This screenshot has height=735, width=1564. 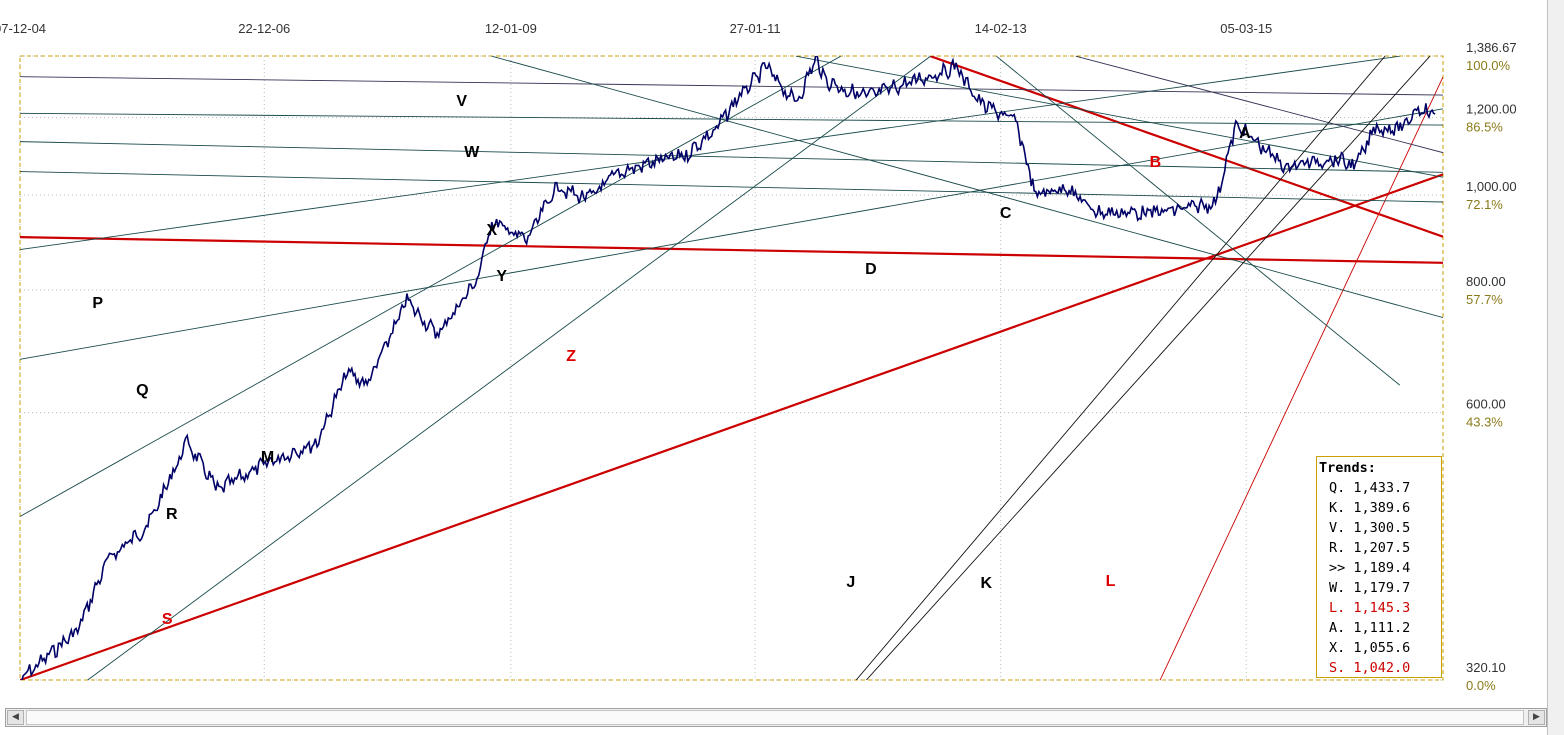 I want to click on trend-line-c, so click(x=1119, y=117).